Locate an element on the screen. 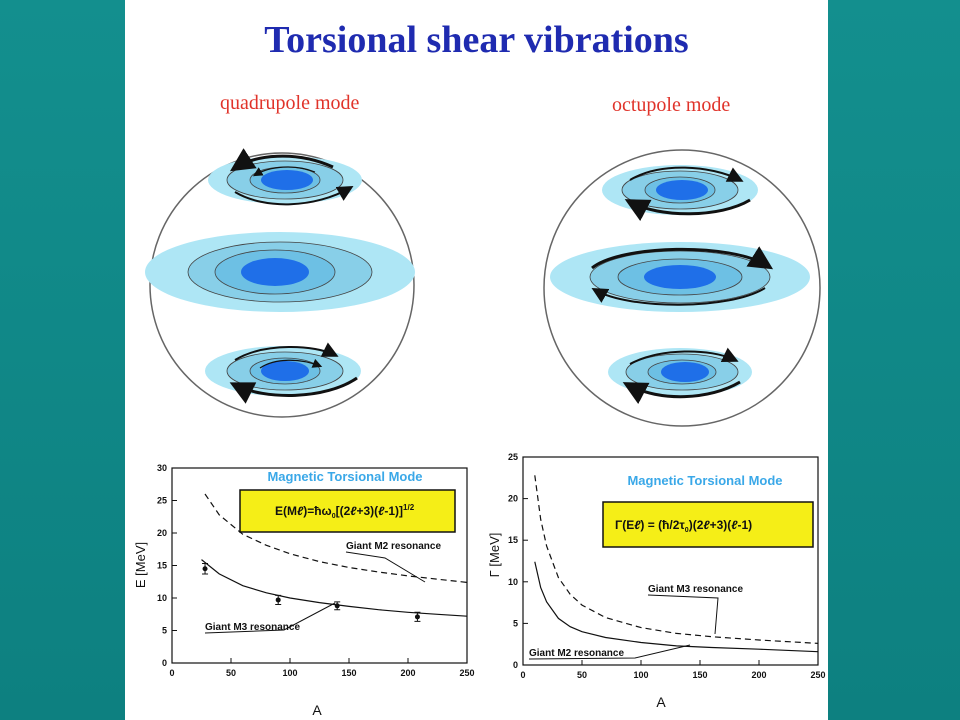  background-right is located at coordinates (894, 360).